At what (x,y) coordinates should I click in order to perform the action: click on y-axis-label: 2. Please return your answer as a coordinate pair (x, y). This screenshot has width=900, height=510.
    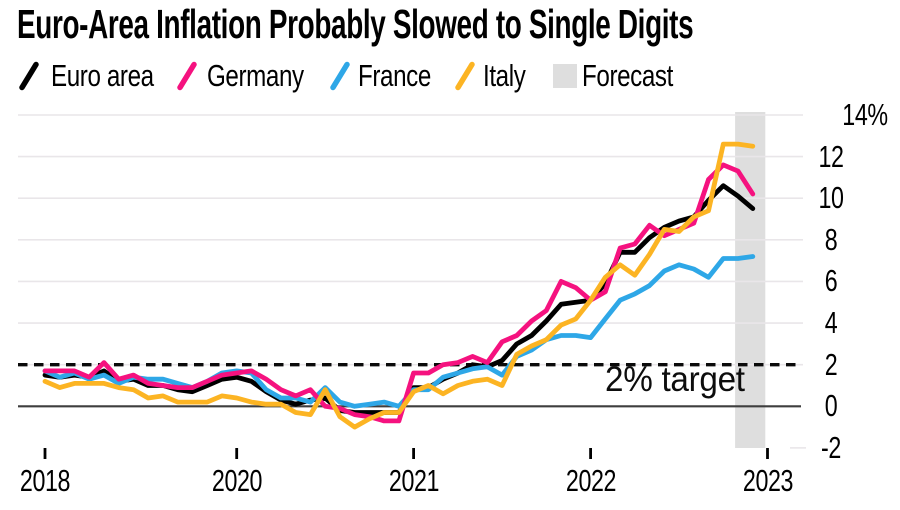
    Looking at the image, I should click on (831, 364).